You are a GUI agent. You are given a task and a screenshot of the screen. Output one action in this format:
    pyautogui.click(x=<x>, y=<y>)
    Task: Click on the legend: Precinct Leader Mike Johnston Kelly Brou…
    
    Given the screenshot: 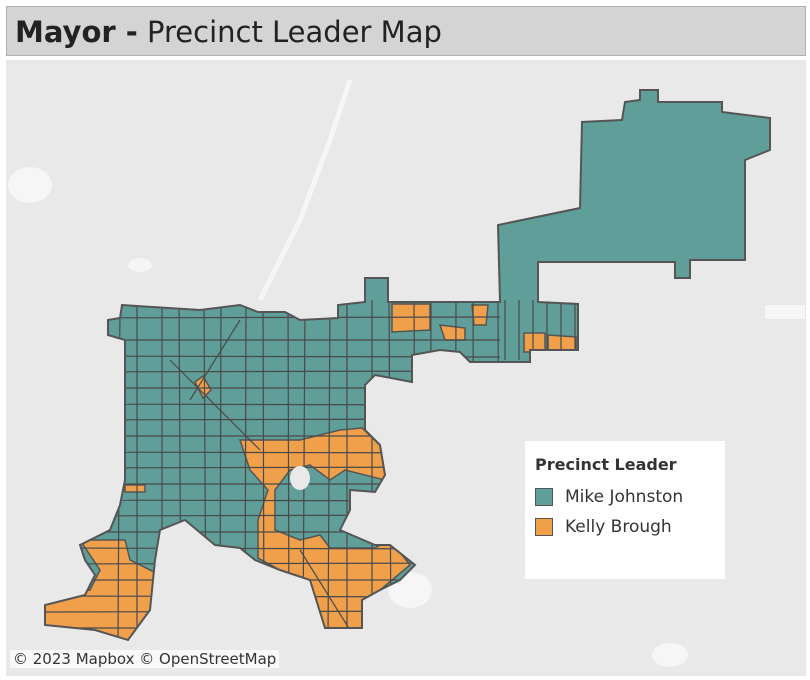 What is the action you would take?
    pyautogui.click(x=625, y=510)
    